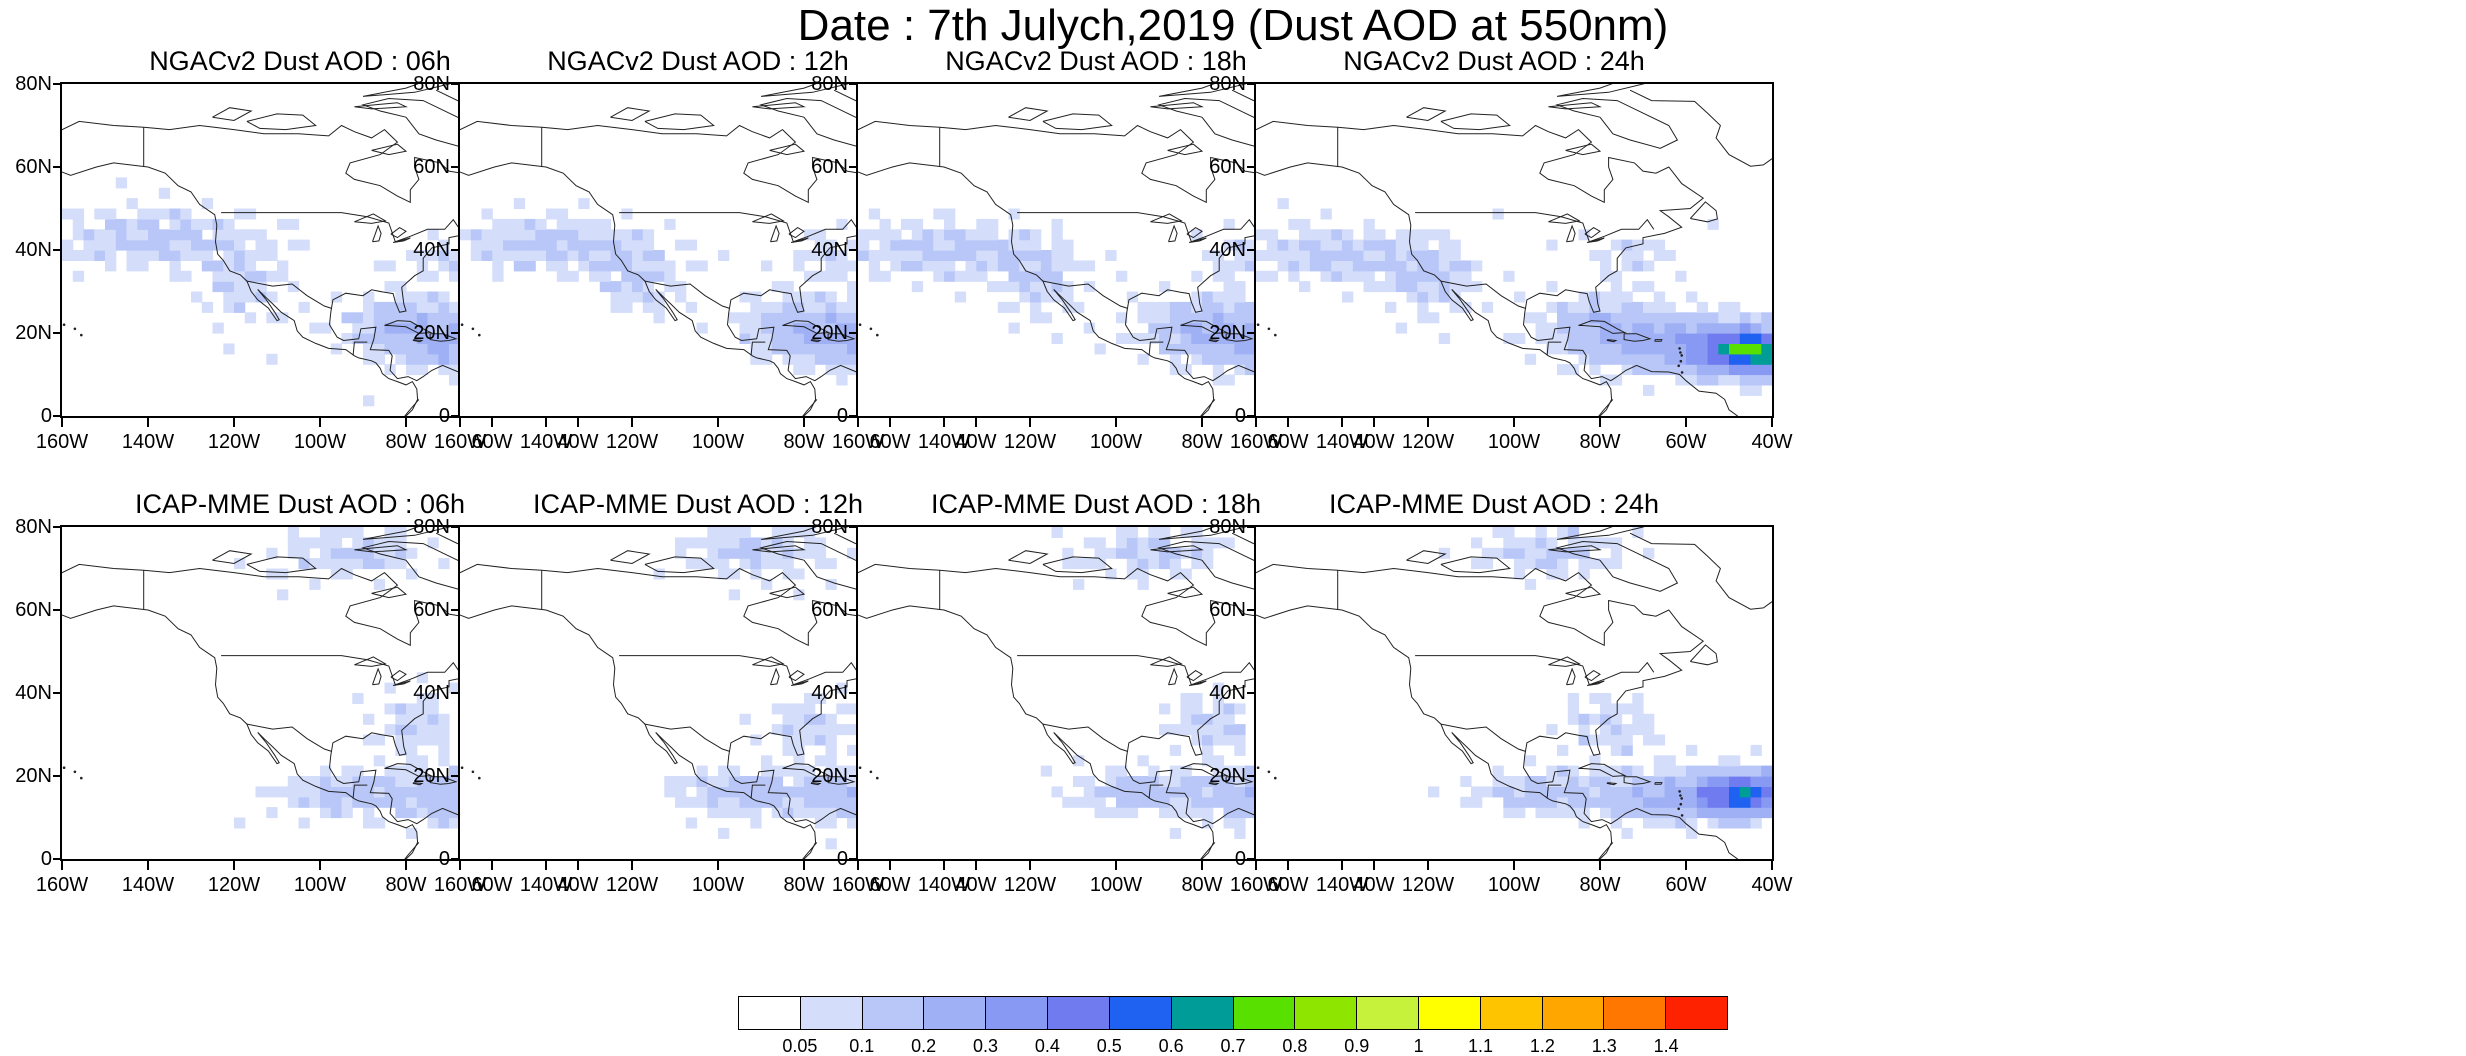 Image resolution: width=2466 pixels, height=1056 pixels. I want to click on panel-title: ICAP-MME Dust AOD : 06h, so click(300, 504).